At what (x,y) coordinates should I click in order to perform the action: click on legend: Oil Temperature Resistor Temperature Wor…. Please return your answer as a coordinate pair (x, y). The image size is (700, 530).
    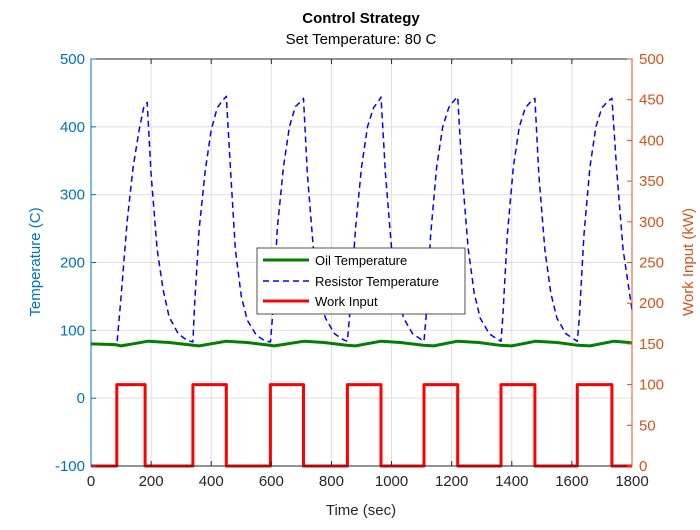
    Looking at the image, I should click on (361, 281).